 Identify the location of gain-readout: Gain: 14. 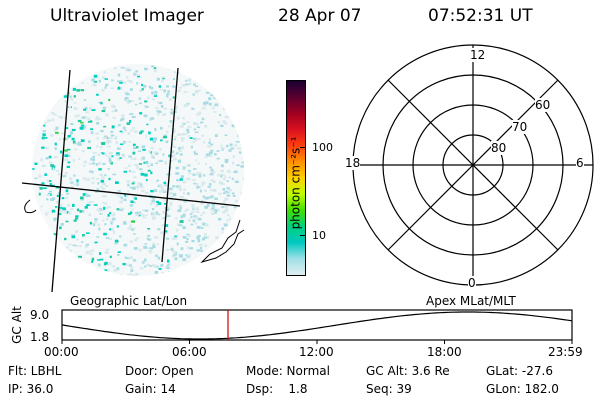
(150, 389).